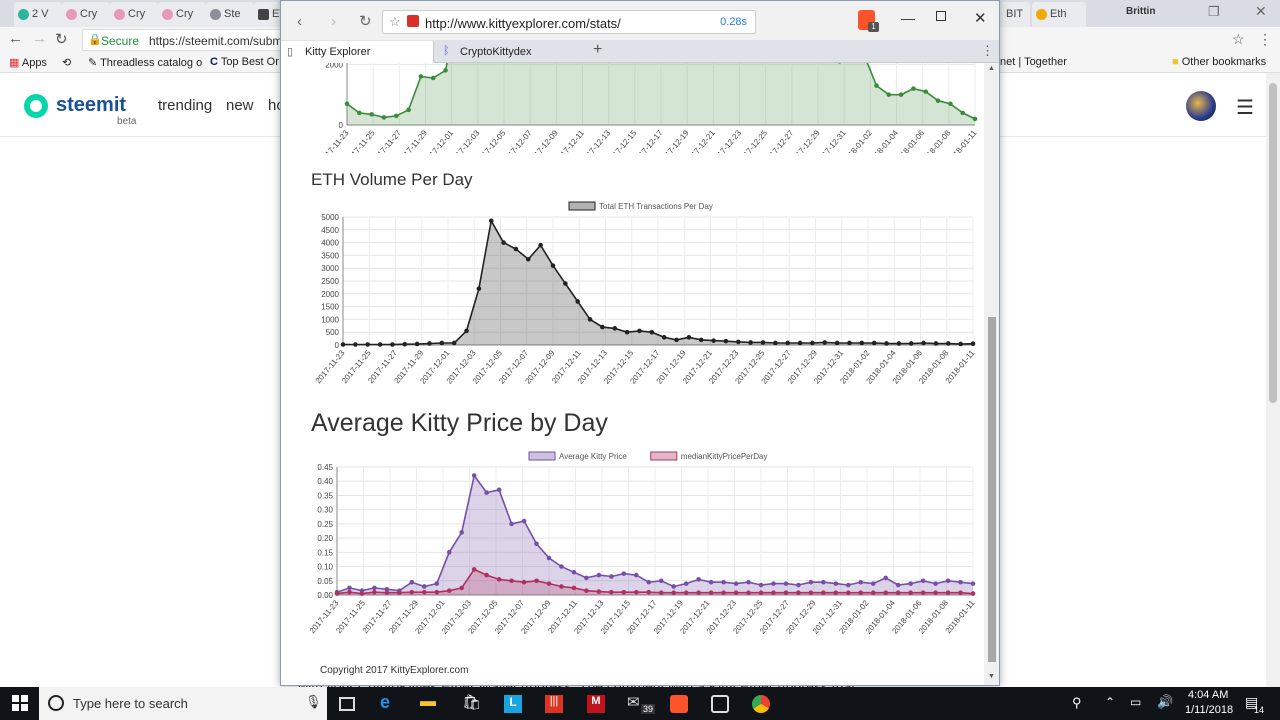 This screenshot has height=720, width=1280. What do you see at coordinates (357, 52) in the screenshot?
I see `tab-kitty-explorer: ▯ Kitty Explorer` at bounding box center [357, 52].